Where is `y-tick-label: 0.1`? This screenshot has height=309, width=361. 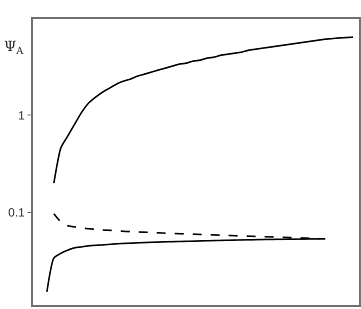
y-tick-label: 0.1 is located at coordinates (17, 213).